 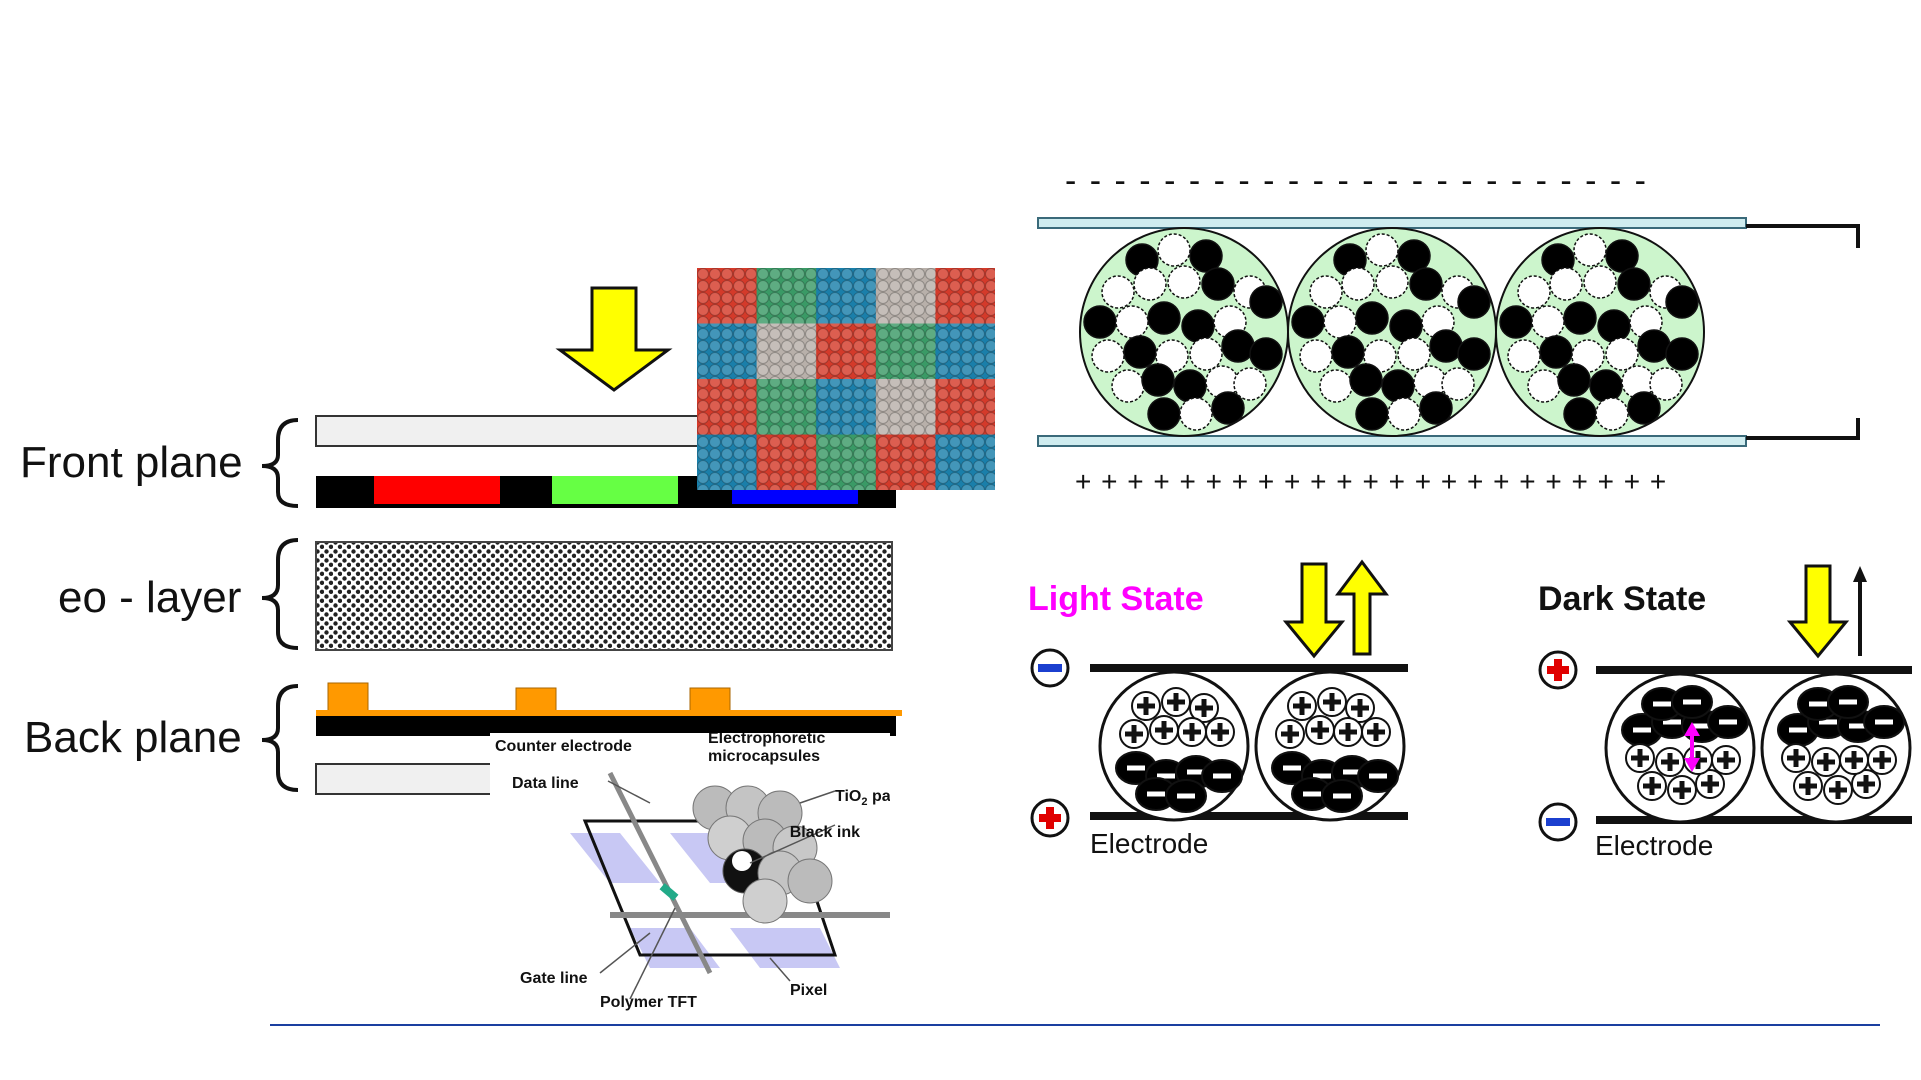 What do you see at coordinates (280, 594) in the screenshot?
I see `eo-layer-brace` at bounding box center [280, 594].